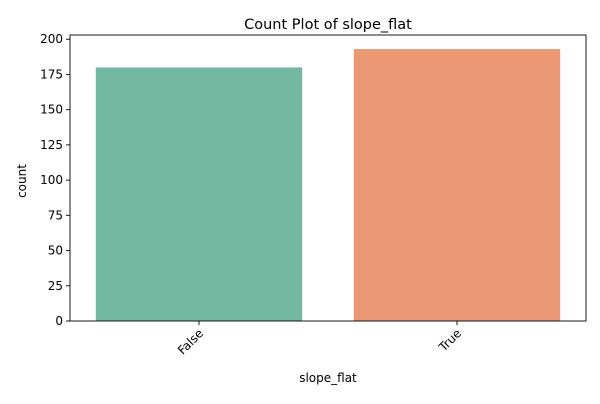 The image size is (600, 404). What do you see at coordinates (51, 74) in the screenshot?
I see `y-tick-label: 175` at bounding box center [51, 74].